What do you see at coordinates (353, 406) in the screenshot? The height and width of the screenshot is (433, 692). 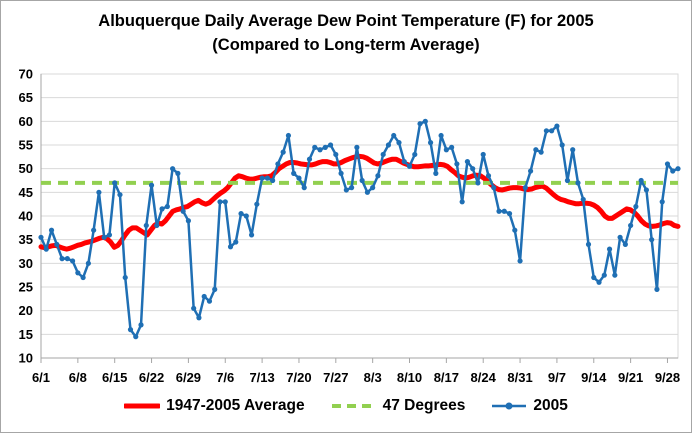 I see `legend-swatch-47-degrees` at bounding box center [353, 406].